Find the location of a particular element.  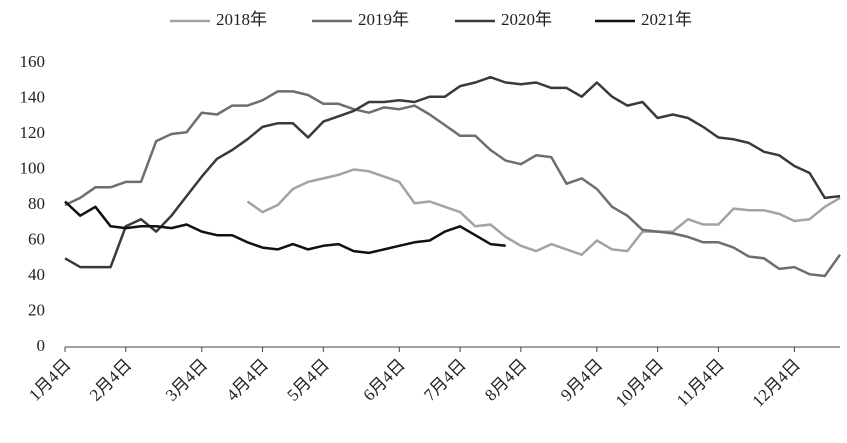

legend-label: 2018年 is located at coordinates (241, 19).